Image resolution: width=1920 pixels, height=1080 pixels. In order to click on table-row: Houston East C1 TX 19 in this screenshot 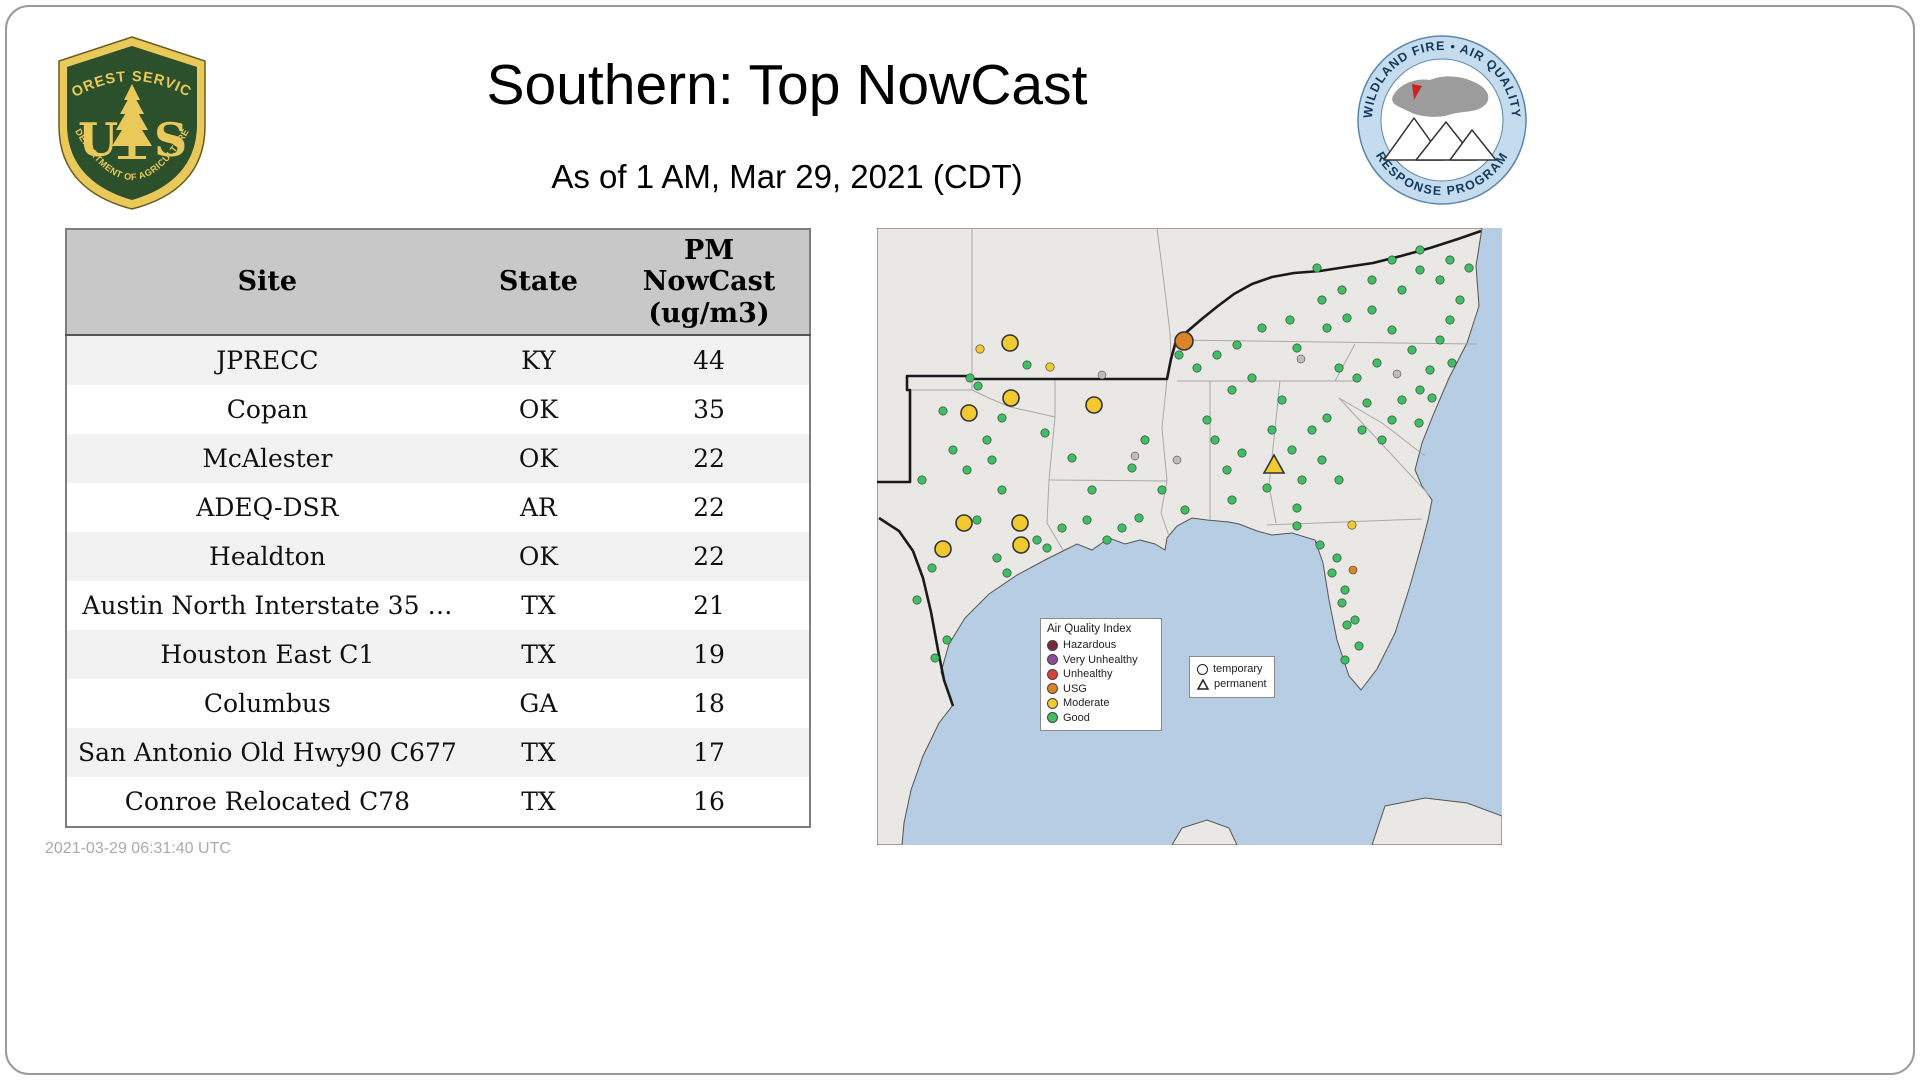, I will do `click(438, 654)`.